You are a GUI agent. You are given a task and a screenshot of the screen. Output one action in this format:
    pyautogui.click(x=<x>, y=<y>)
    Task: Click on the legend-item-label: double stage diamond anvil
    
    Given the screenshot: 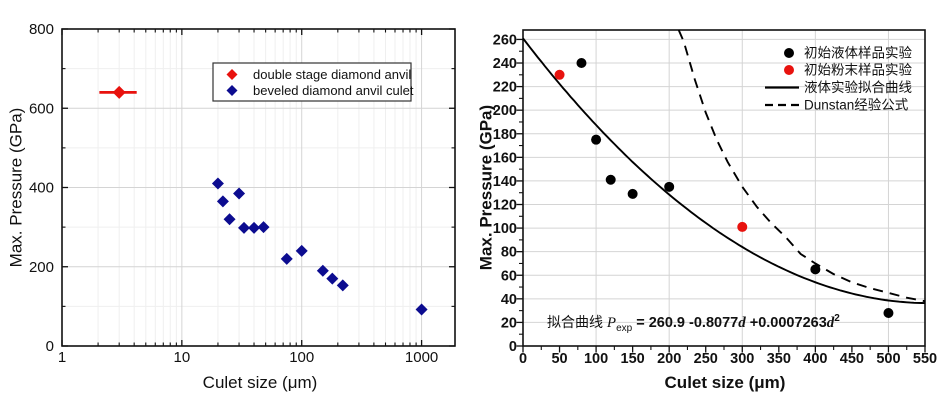 What is the action you would take?
    pyautogui.click(x=332, y=74)
    